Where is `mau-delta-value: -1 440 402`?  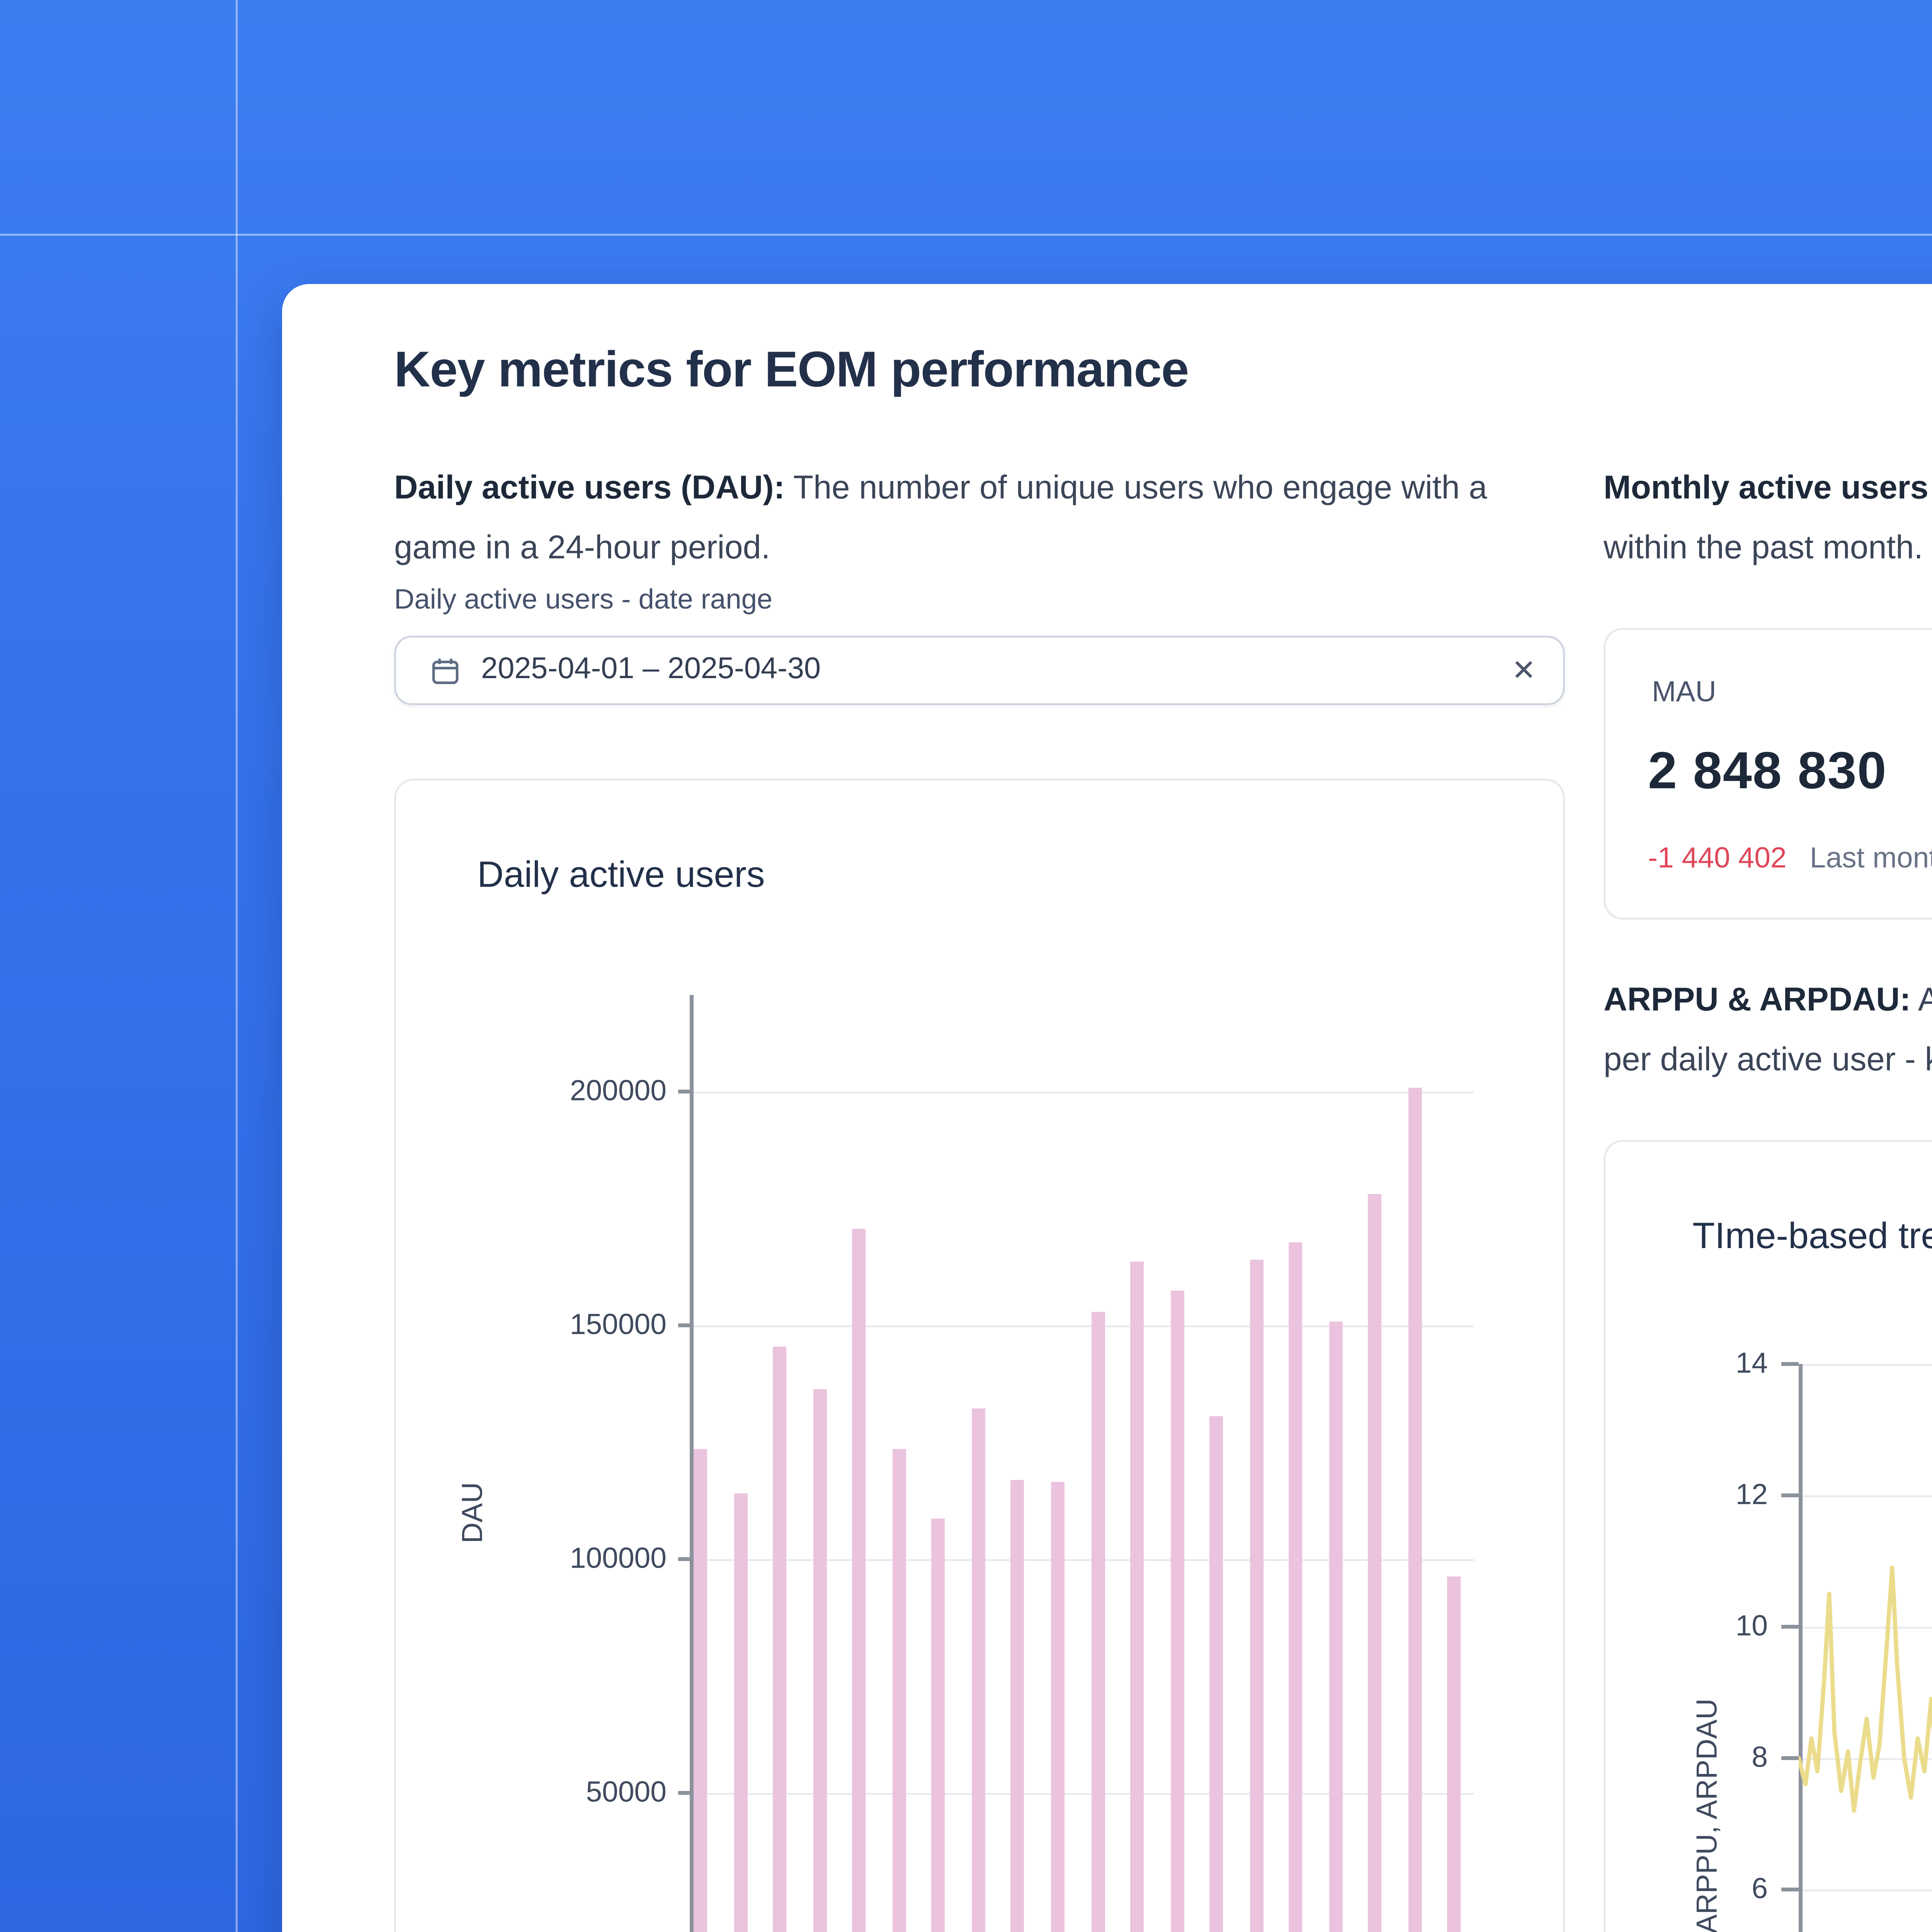
mau-delta-value: -1 440 402 is located at coordinates (1717, 858).